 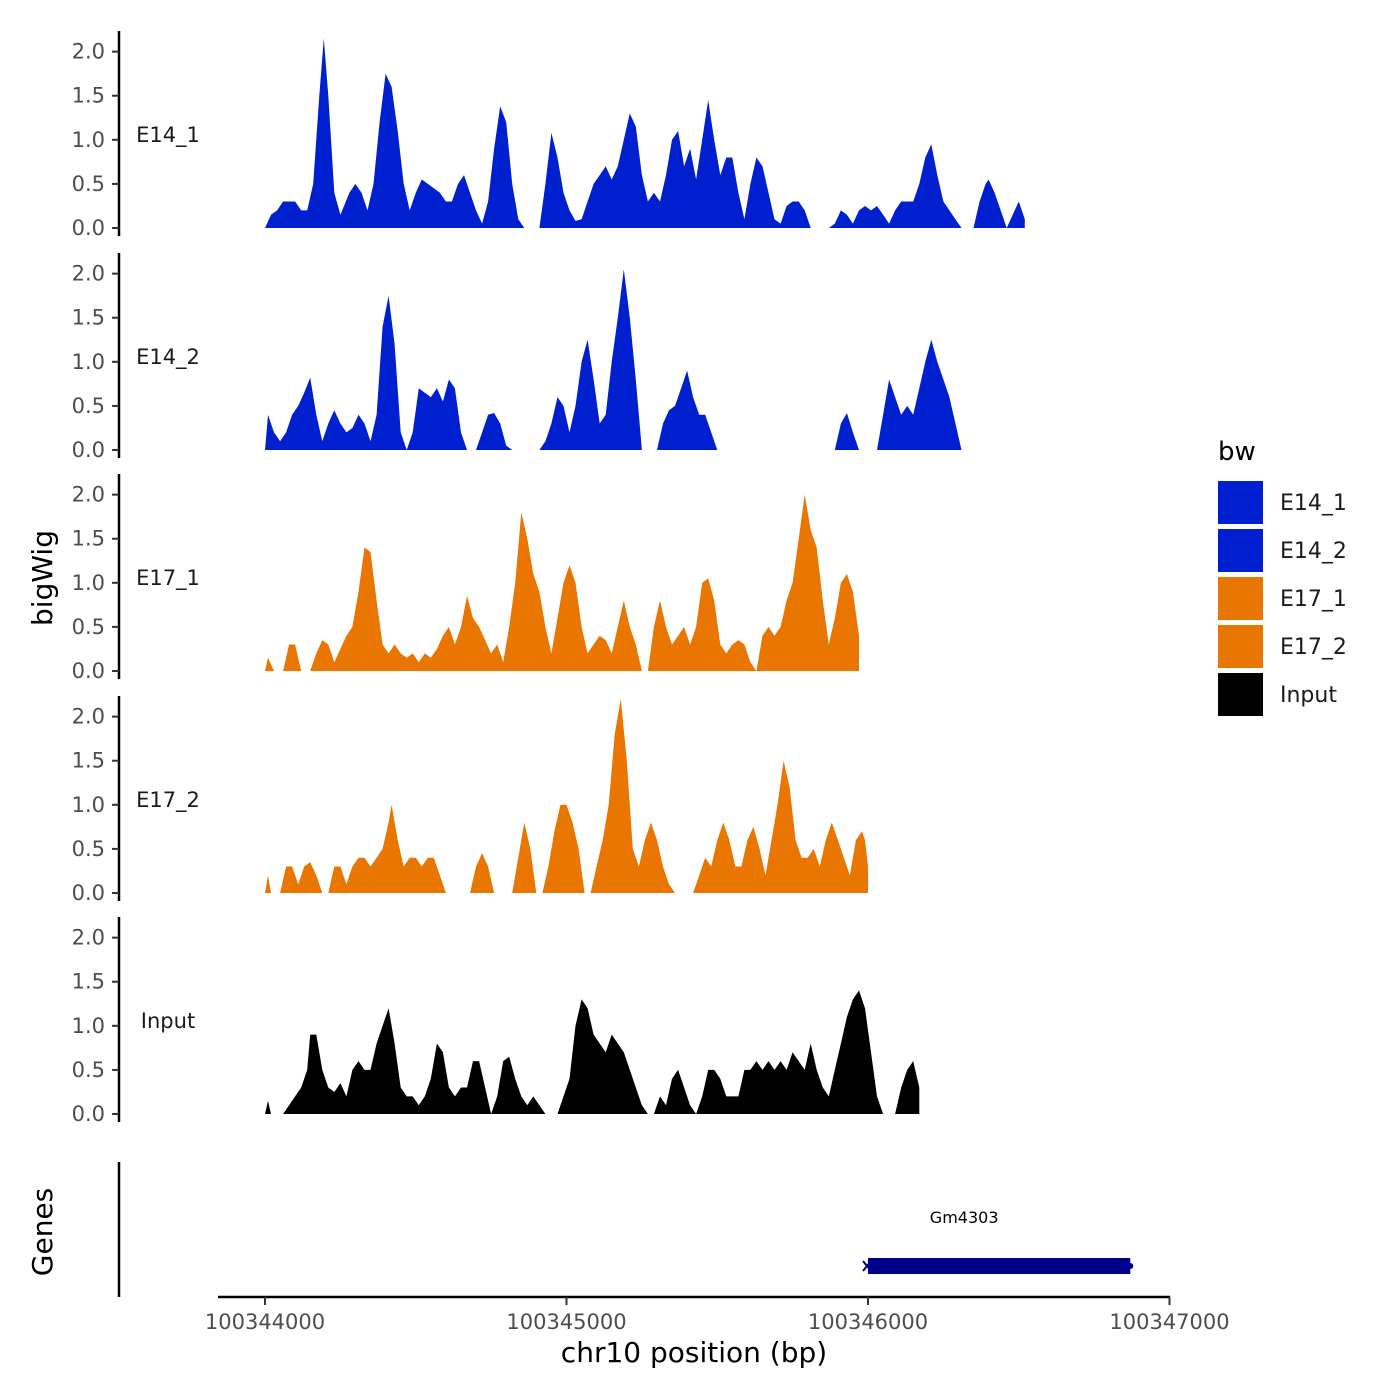 What do you see at coordinates (1313, 647) in the screenshot?
I see `legend-label: E17_2` at bounding box center [1313, 647].